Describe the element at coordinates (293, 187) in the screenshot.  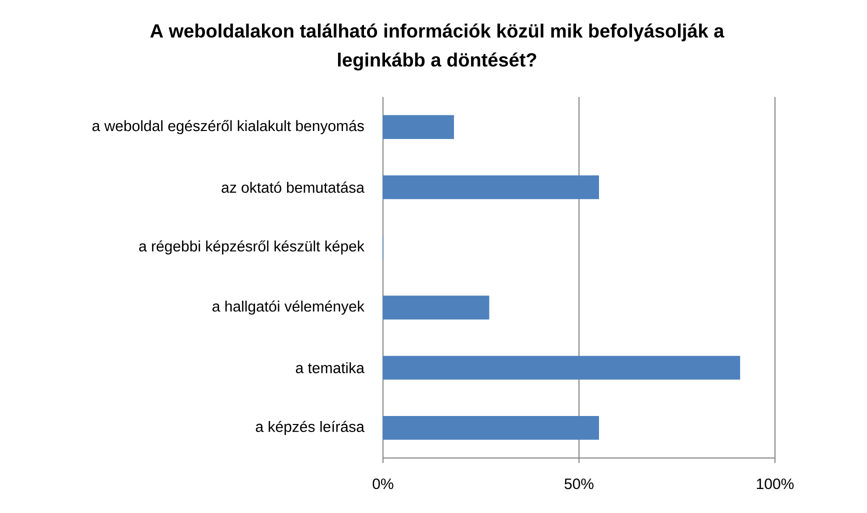
I see `y-tick-label: az oktató bemutatása` at that location.